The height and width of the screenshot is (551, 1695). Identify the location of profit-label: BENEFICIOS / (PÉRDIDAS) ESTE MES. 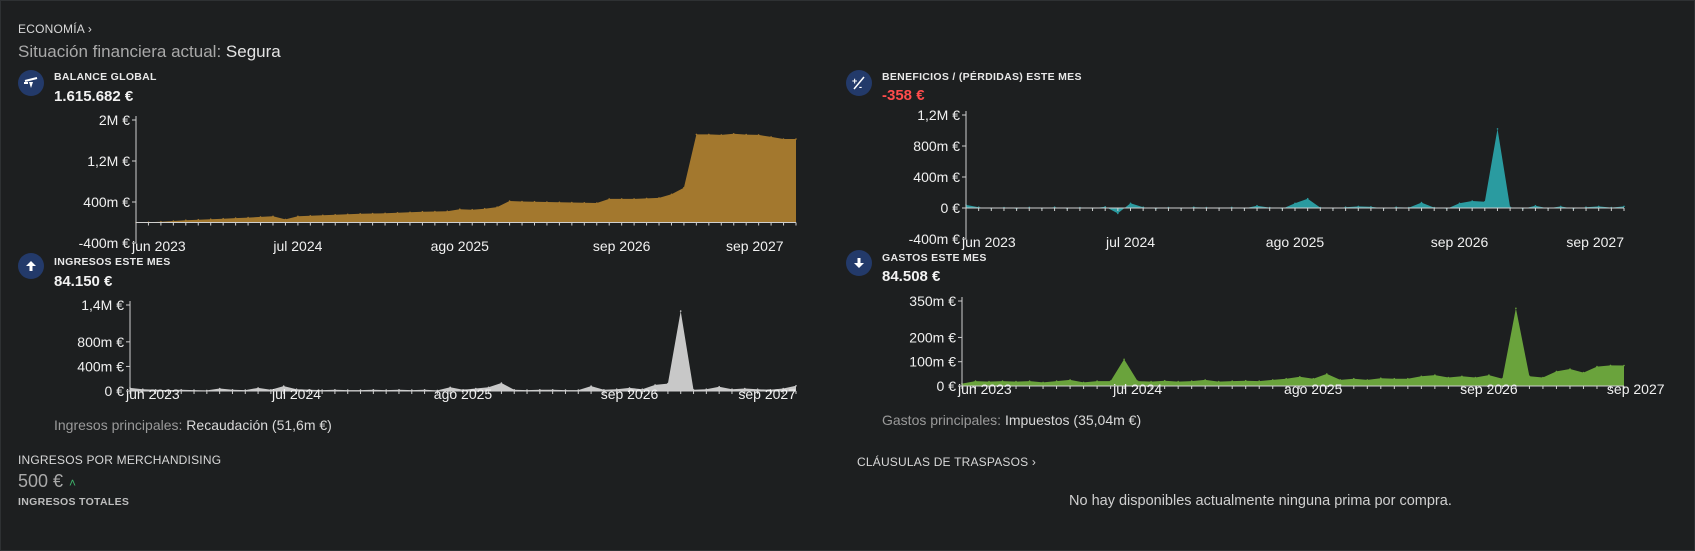
(982, 77).